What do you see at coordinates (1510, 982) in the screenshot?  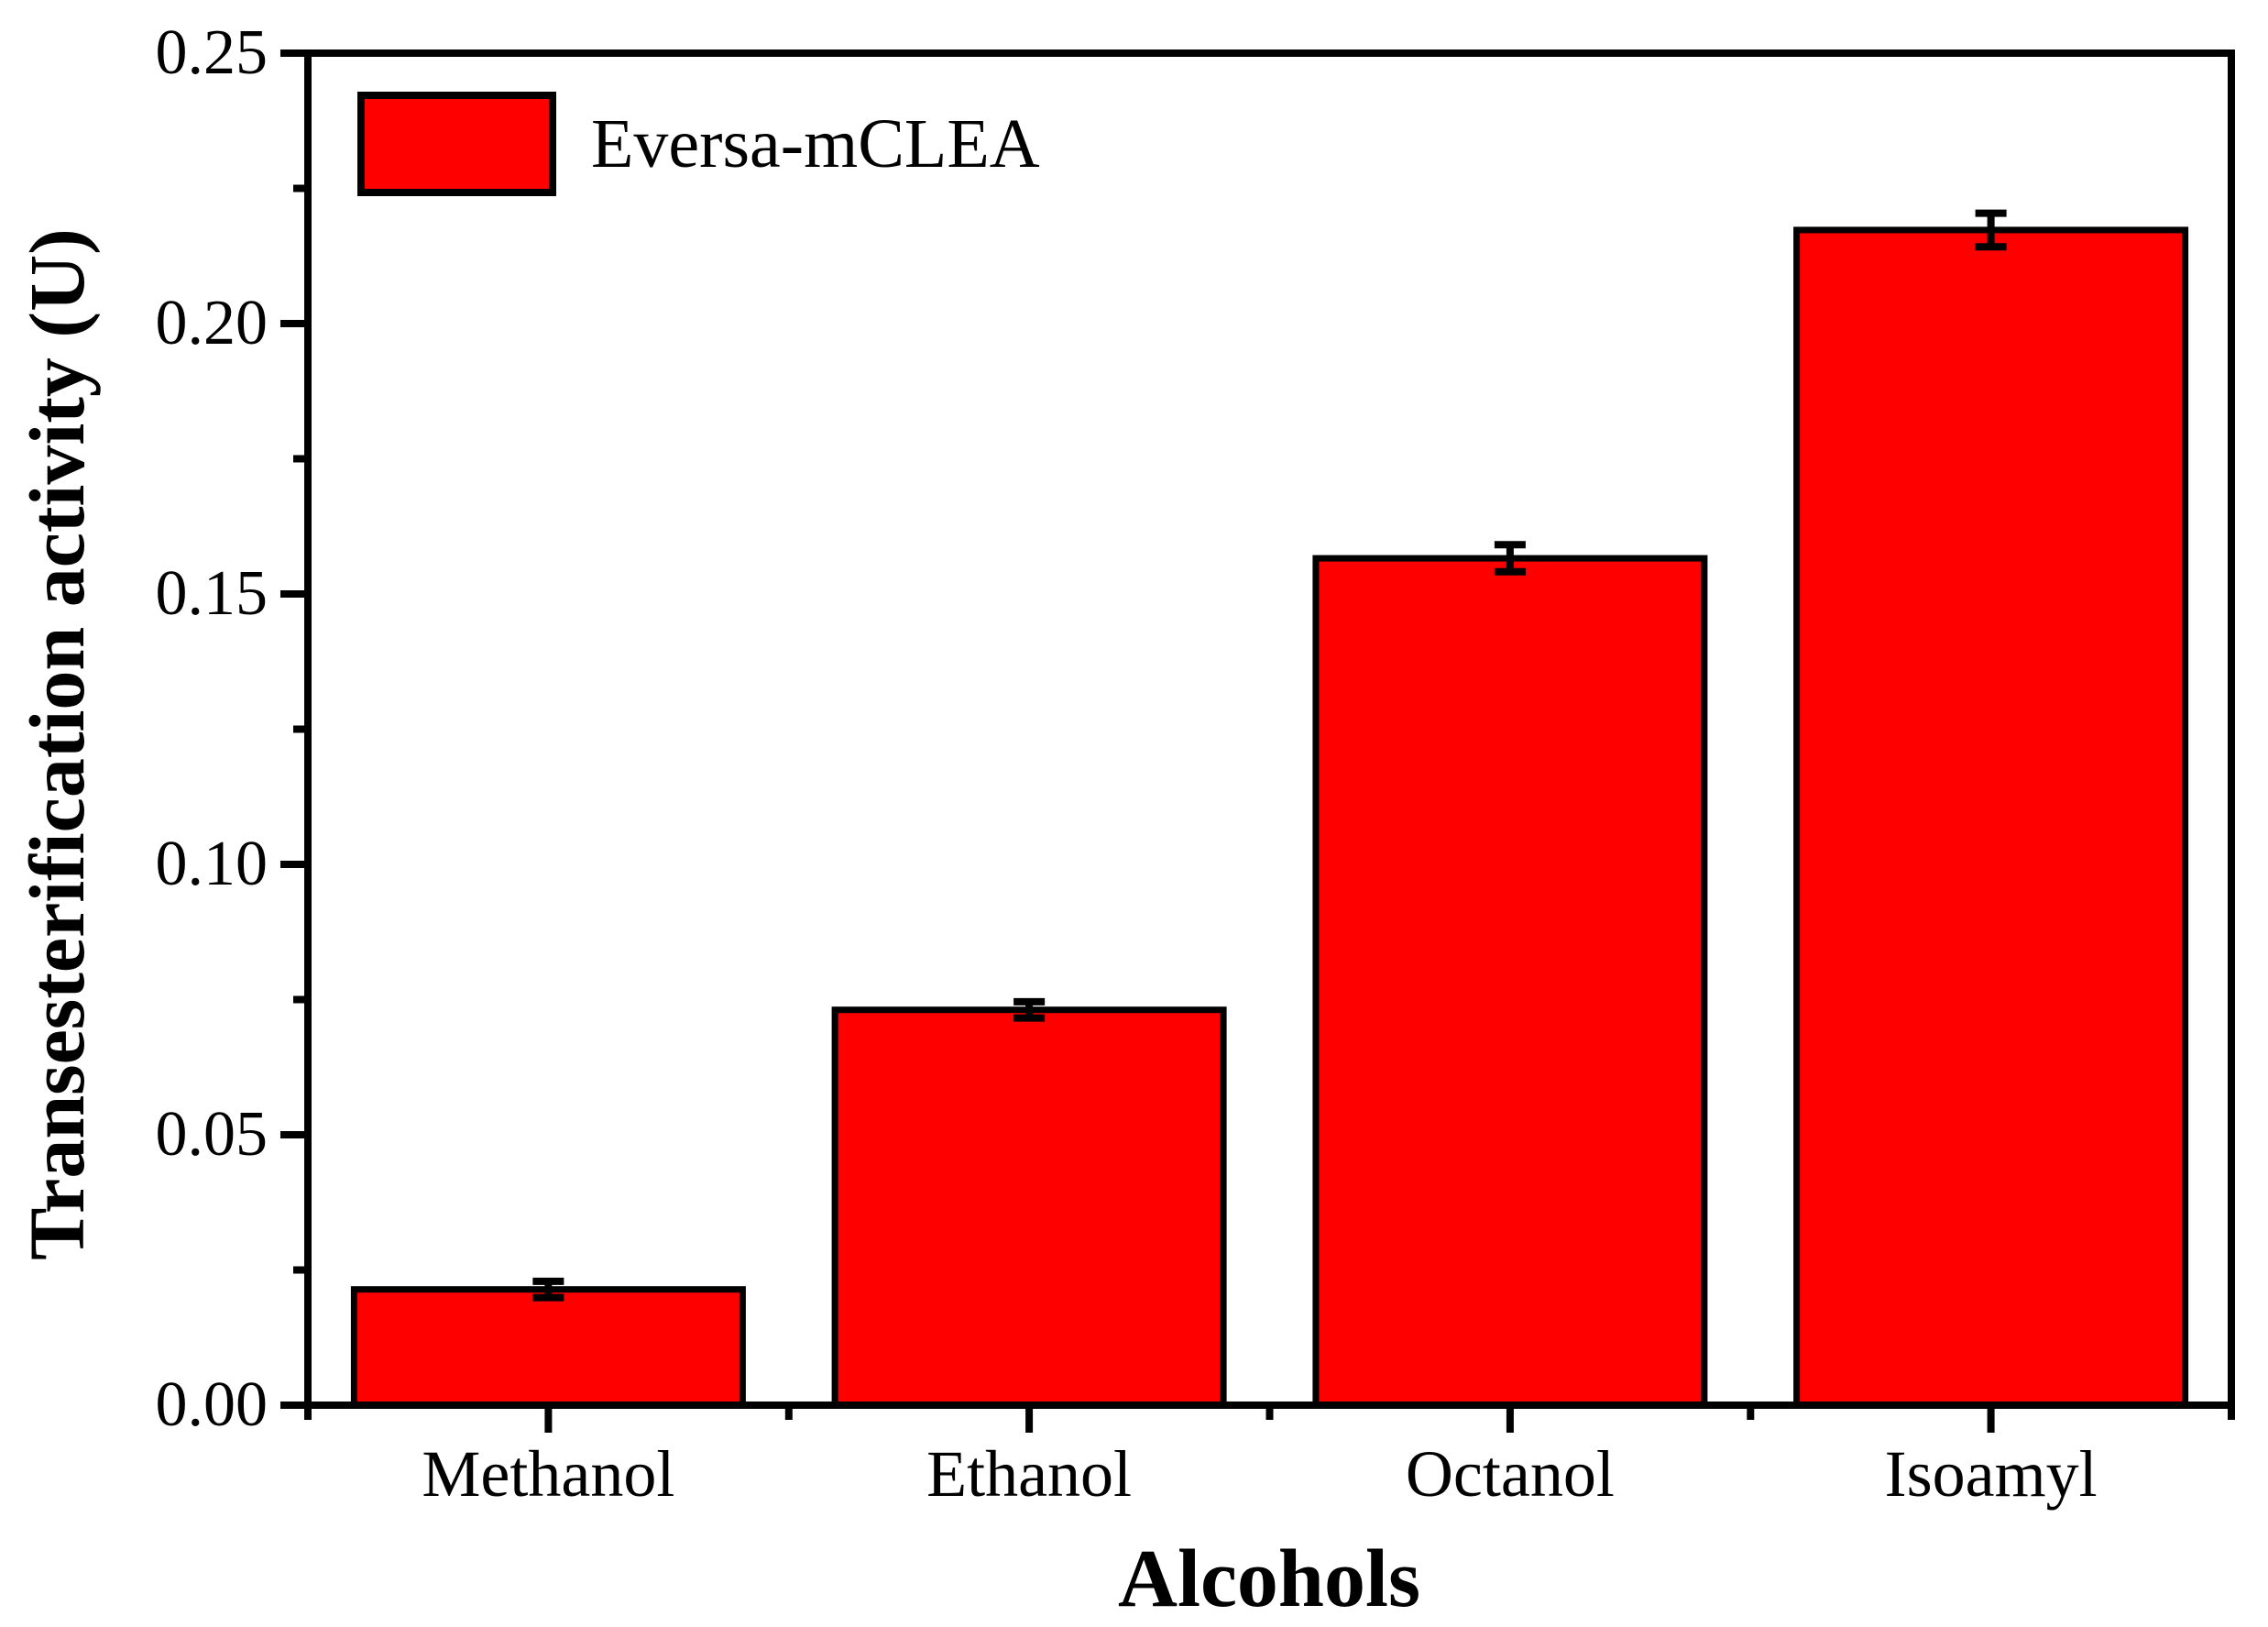 I see `bar-octanol` at bounding box center [1510, 982].